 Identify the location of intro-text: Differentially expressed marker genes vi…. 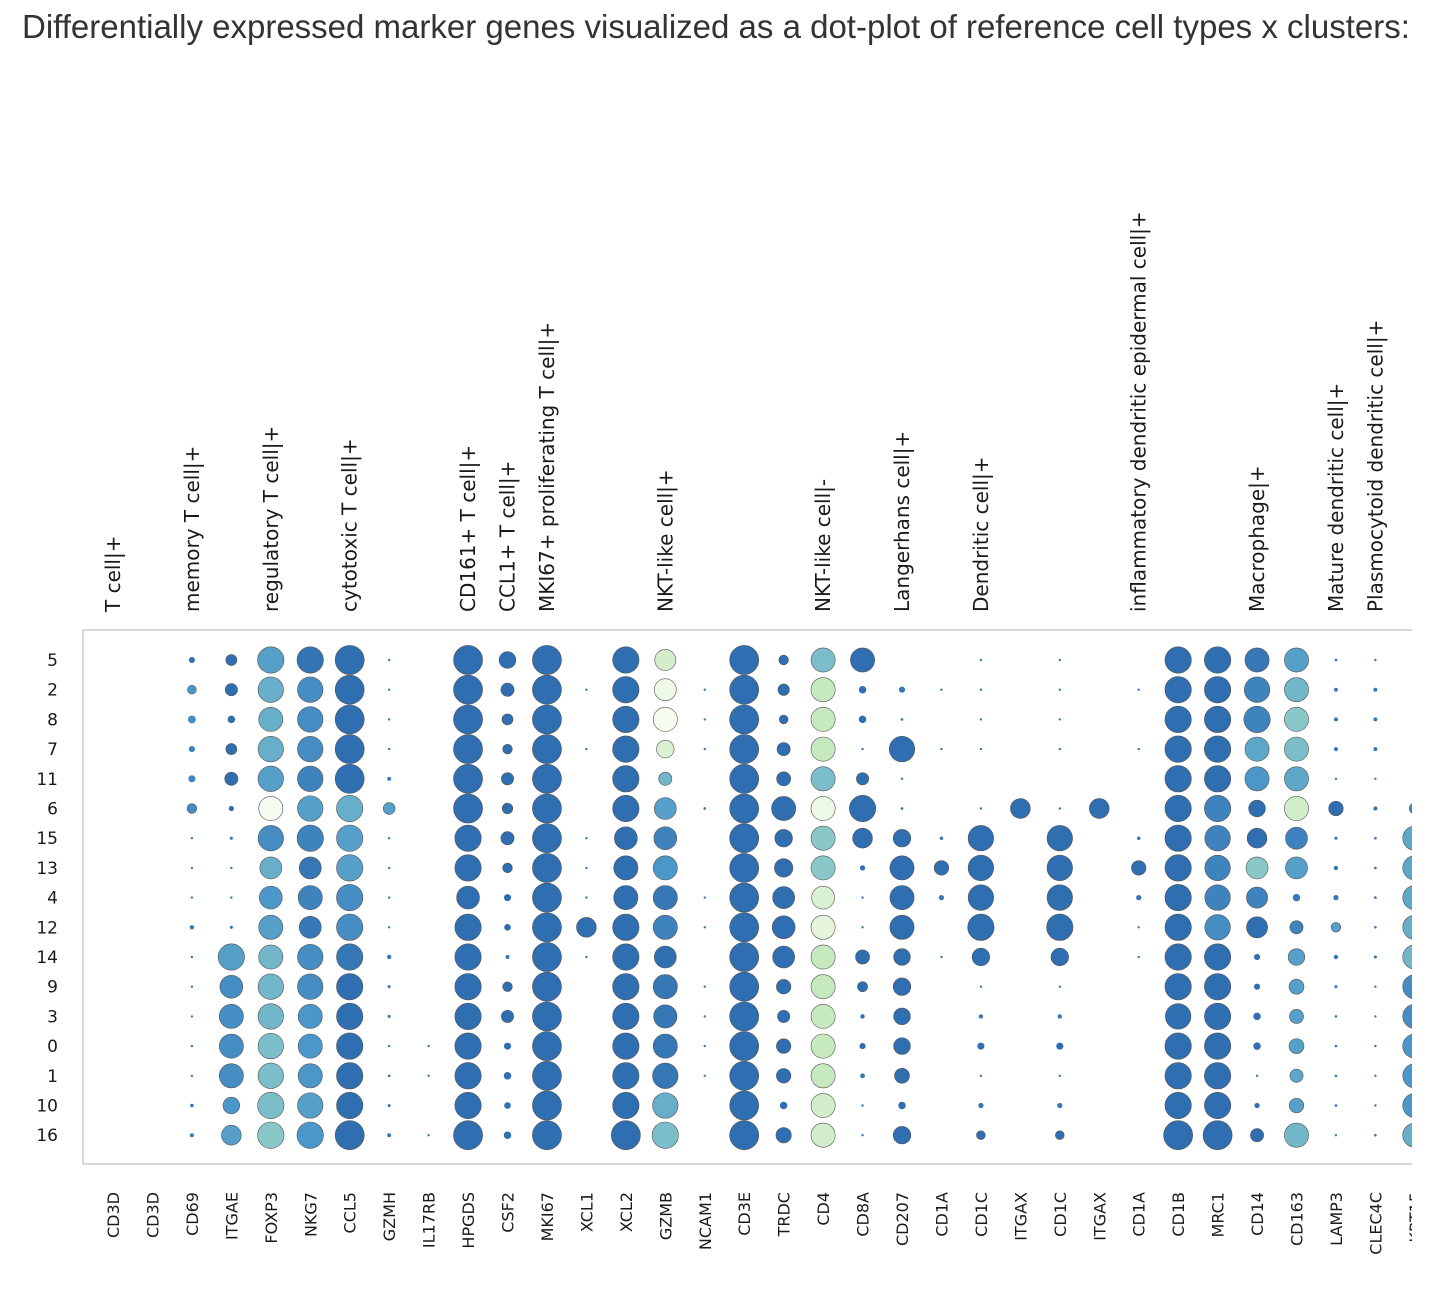
(716, 26).